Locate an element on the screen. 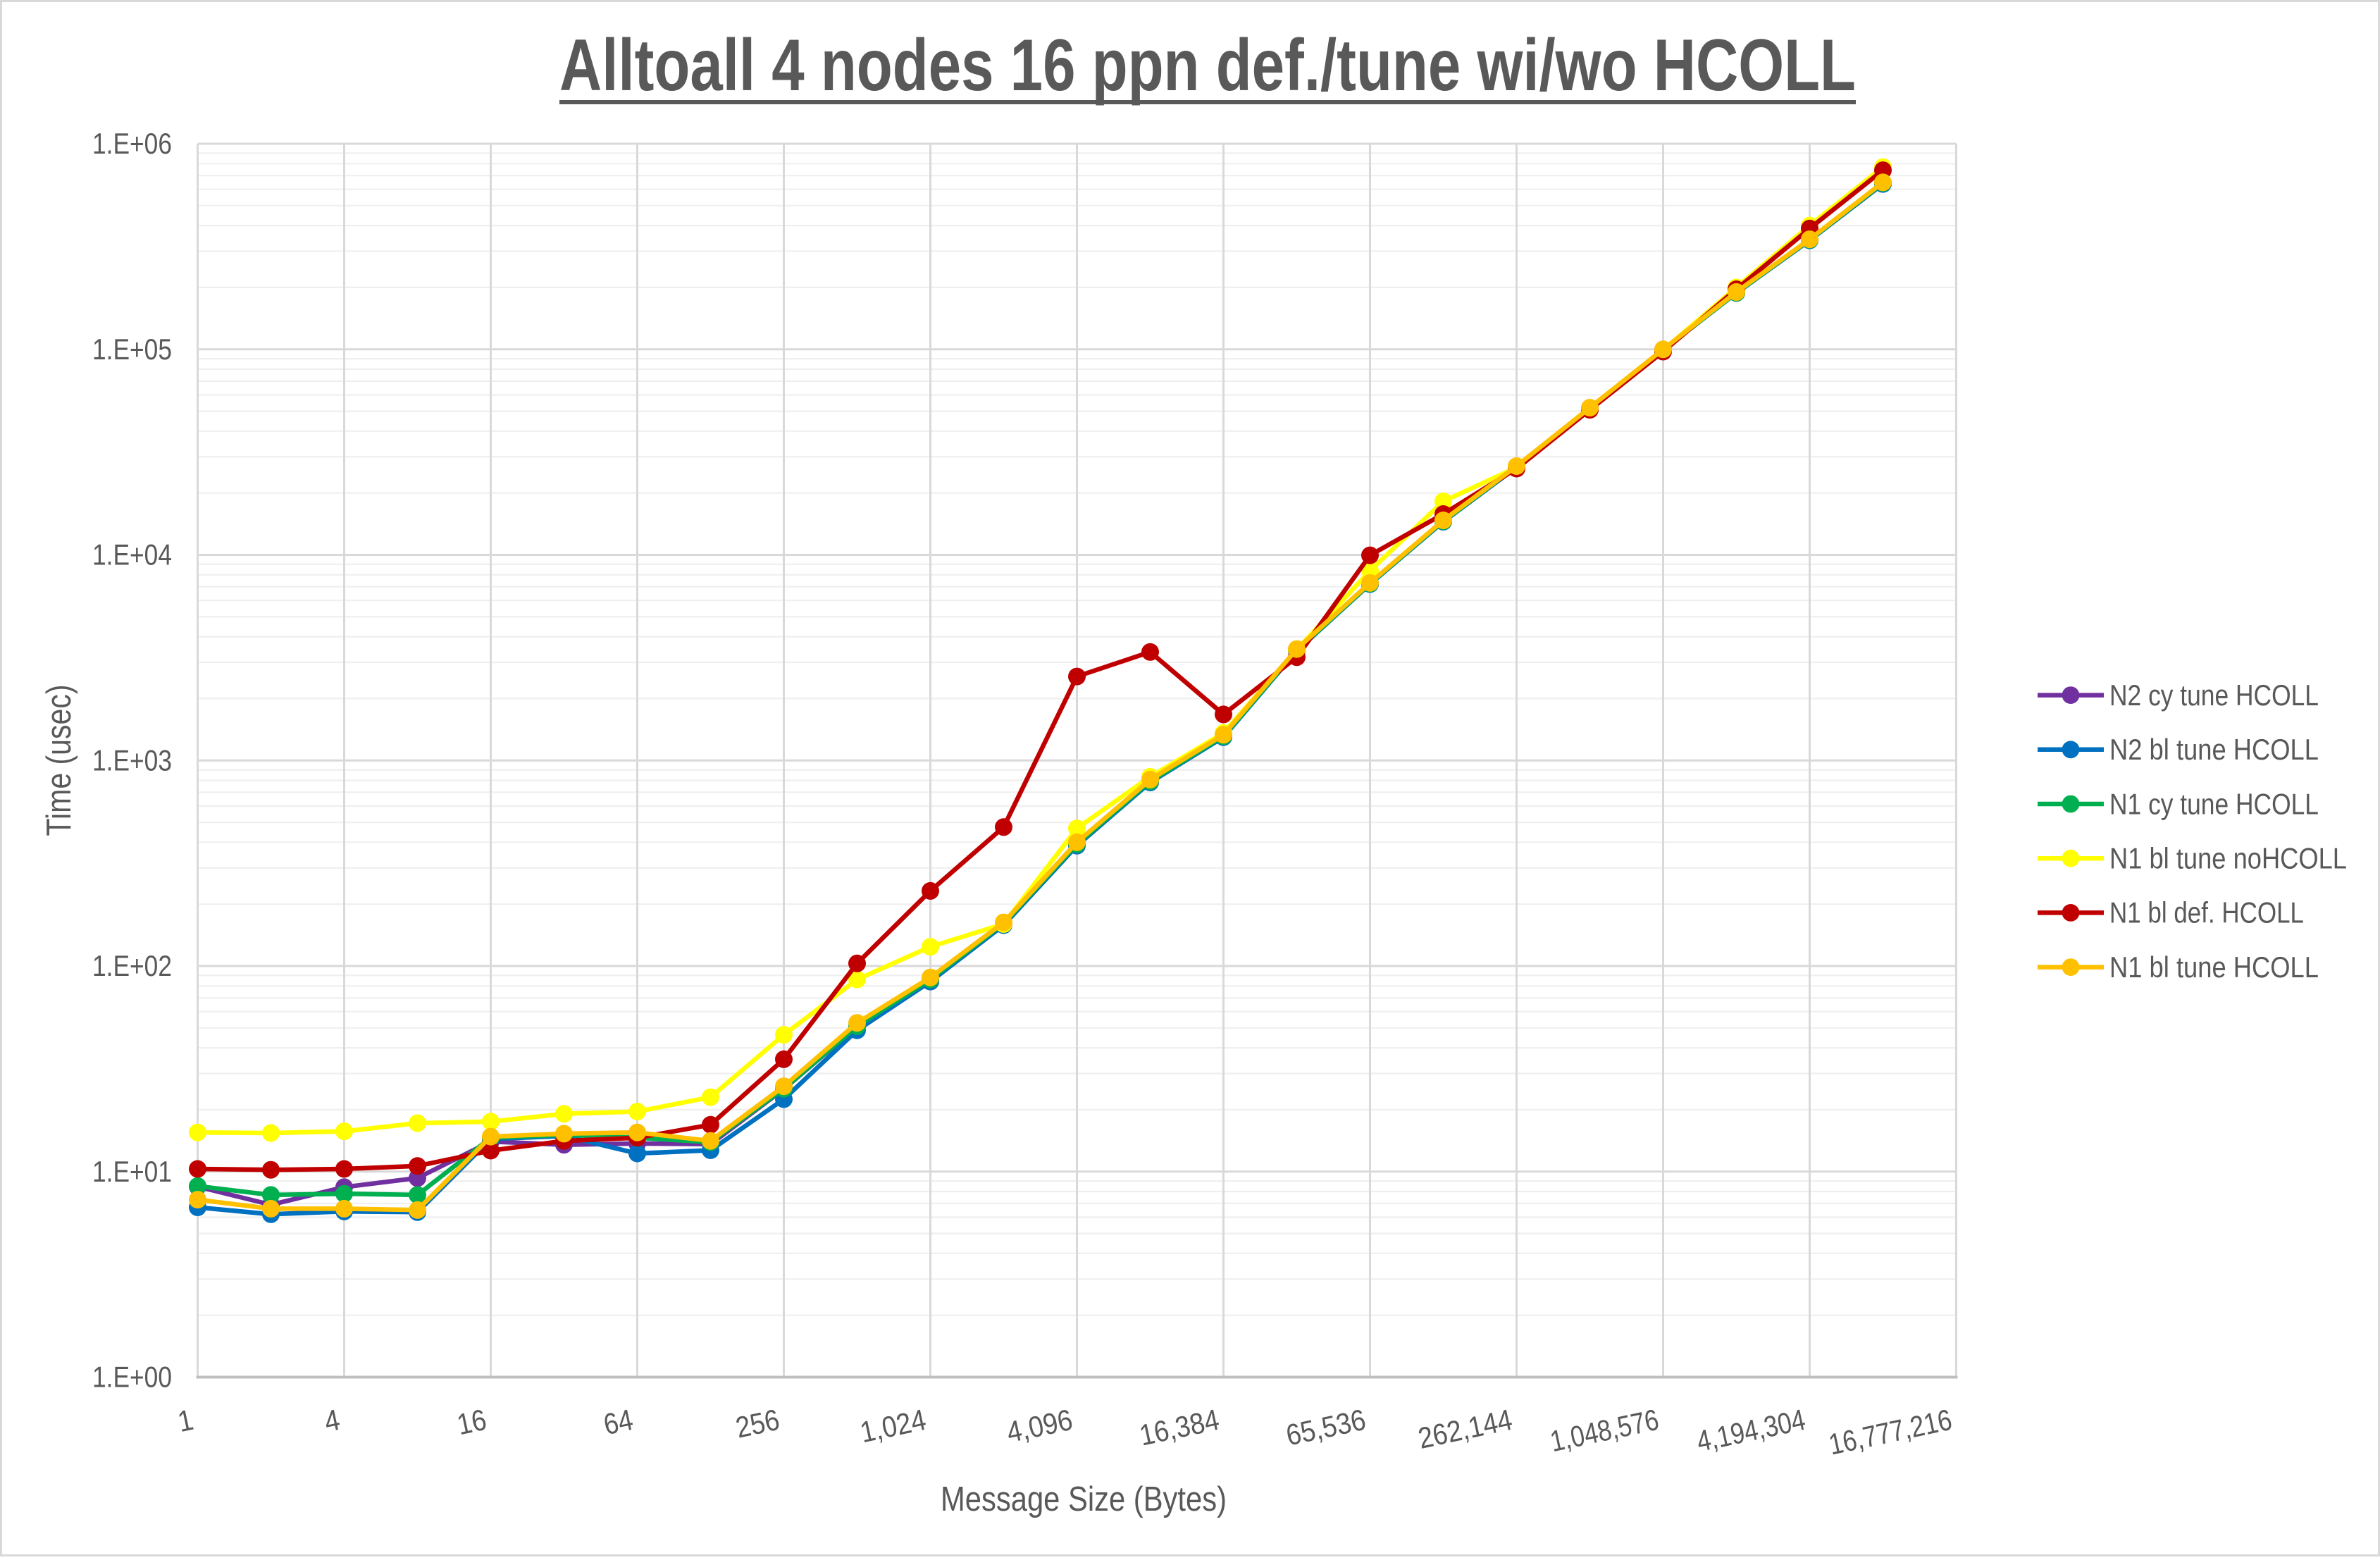  svg-text: 1.E+02 is located at coordinates (132, 965).